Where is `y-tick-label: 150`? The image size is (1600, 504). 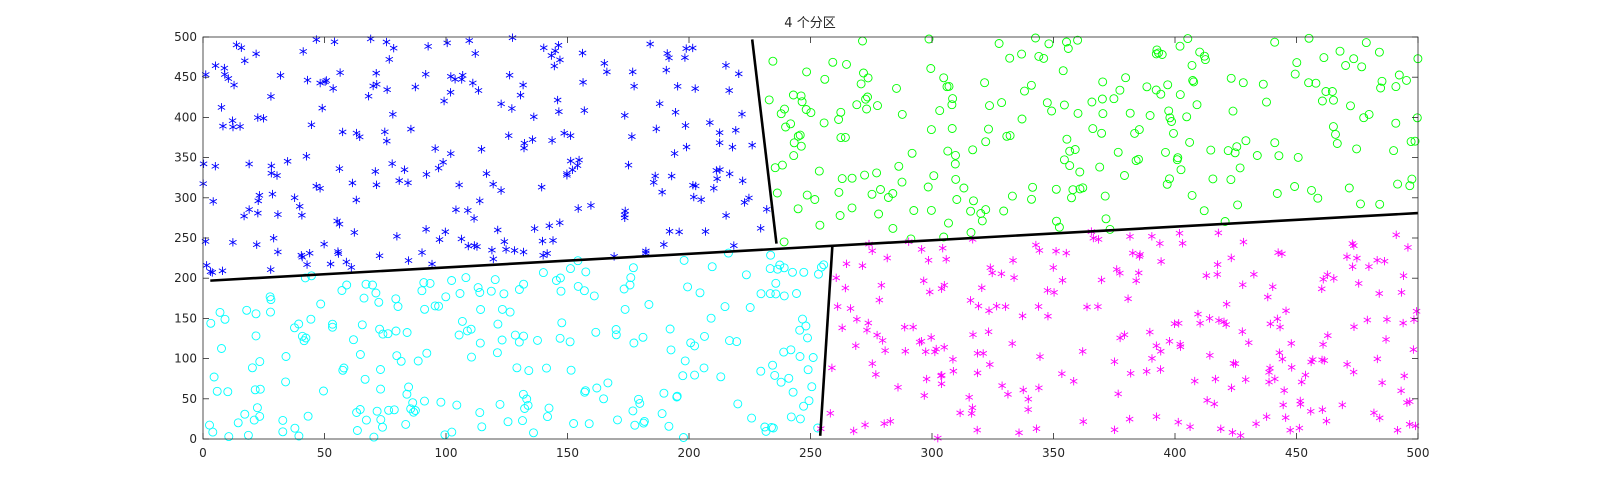 y-tick-label: 150 is located at coordinates (185, 318).